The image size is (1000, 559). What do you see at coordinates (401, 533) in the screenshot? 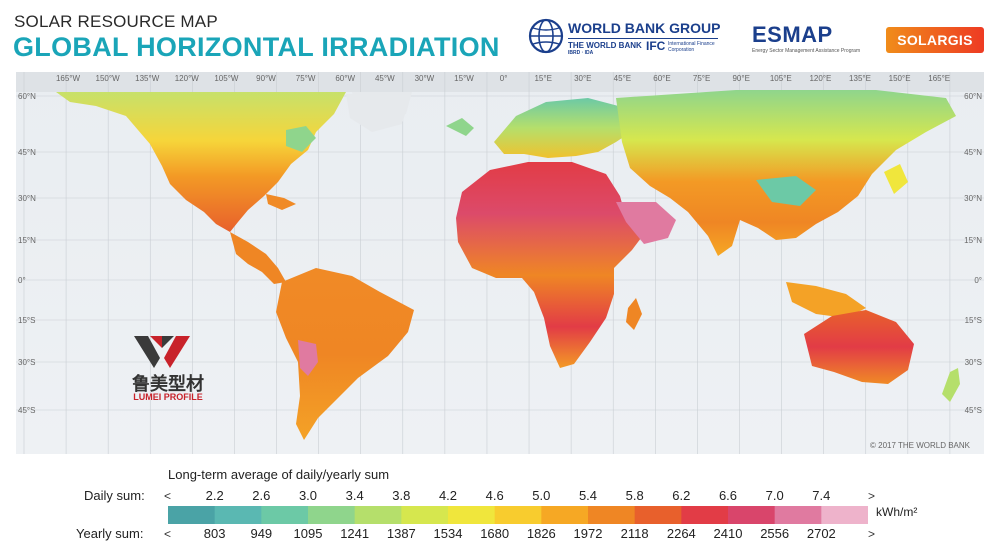
I see `yearly-tick-label: 1387` at bounding box center [401, 533].